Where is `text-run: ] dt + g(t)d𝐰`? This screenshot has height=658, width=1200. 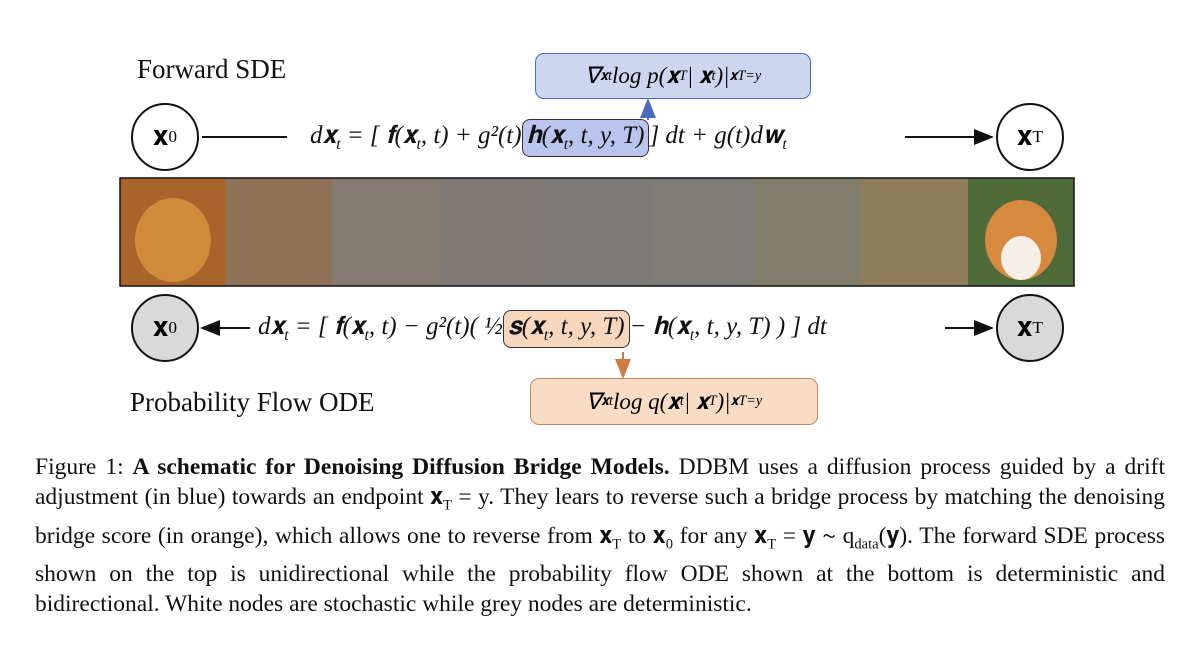
text-run: ] dt + g(t)d𝐰 is located at coordinates (716, 135).